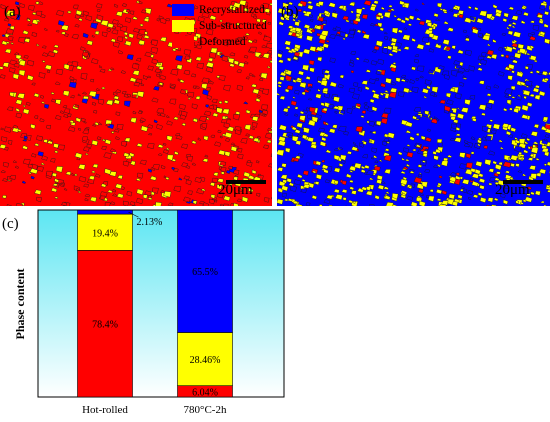 This screenshot has height=422, width=550. I want to click on legend-label-recrystallized: Recrystallized, so click(232, 10).